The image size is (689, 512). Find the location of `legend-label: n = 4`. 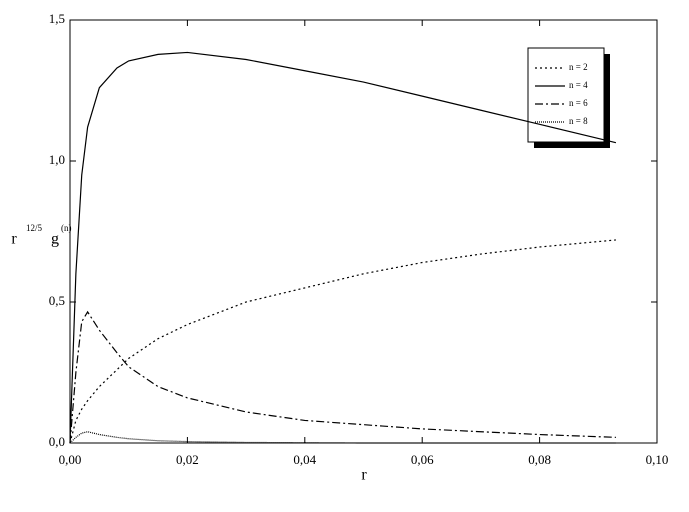

legend-label: n = 4 is located at coordinates (578, 85).